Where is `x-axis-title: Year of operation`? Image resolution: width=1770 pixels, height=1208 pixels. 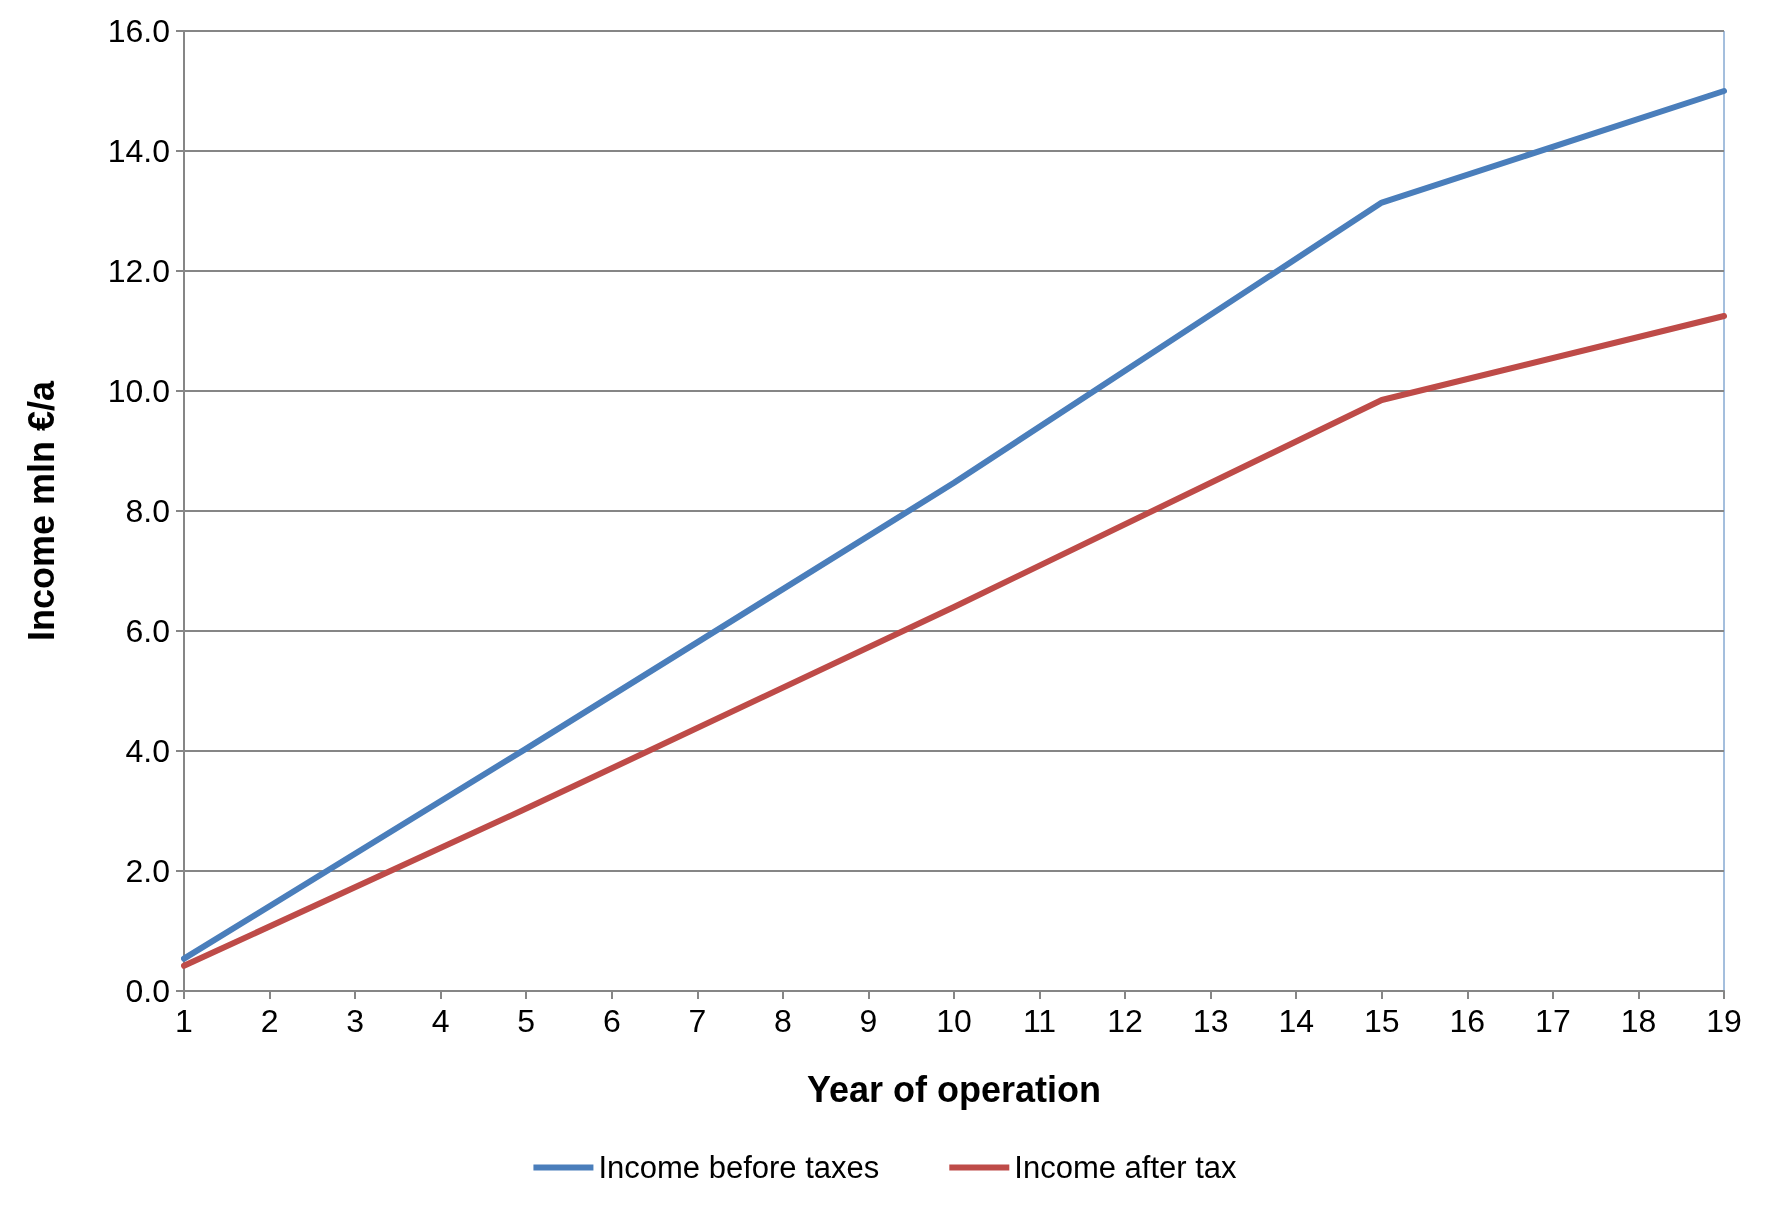
x-axis-title: Year of operation is located at coordinates (954, 1089).